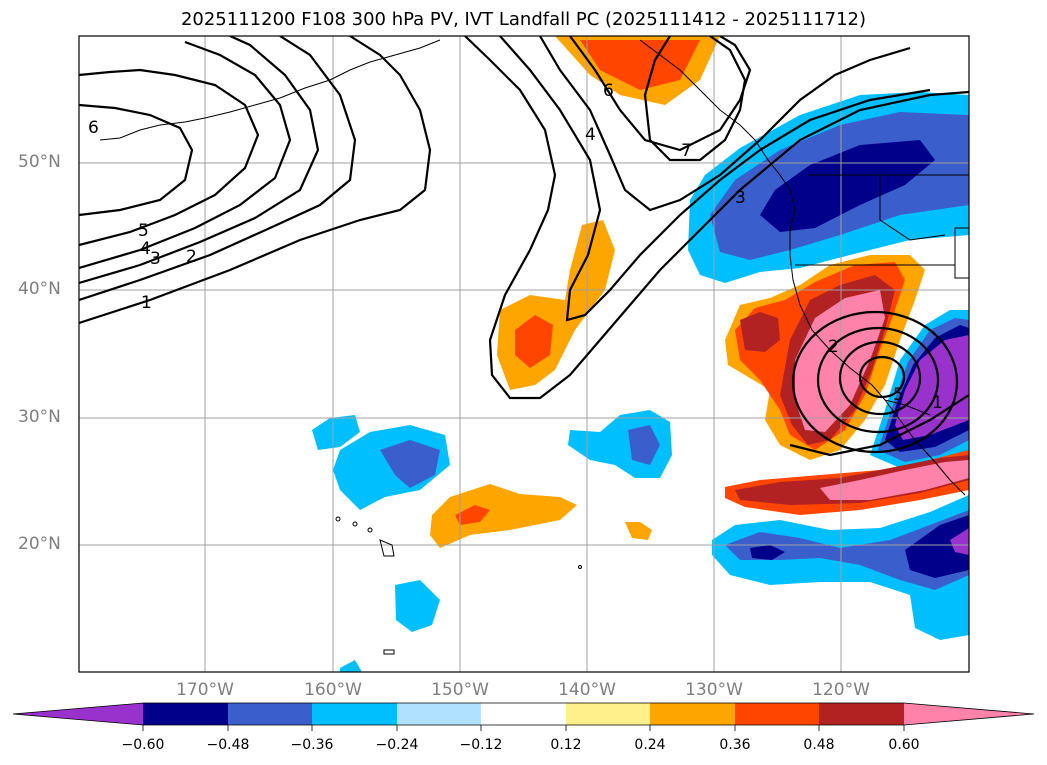 This screenshot has width=1047, height=765. I want to click on lon-label: 120°W, so click(841, 690).